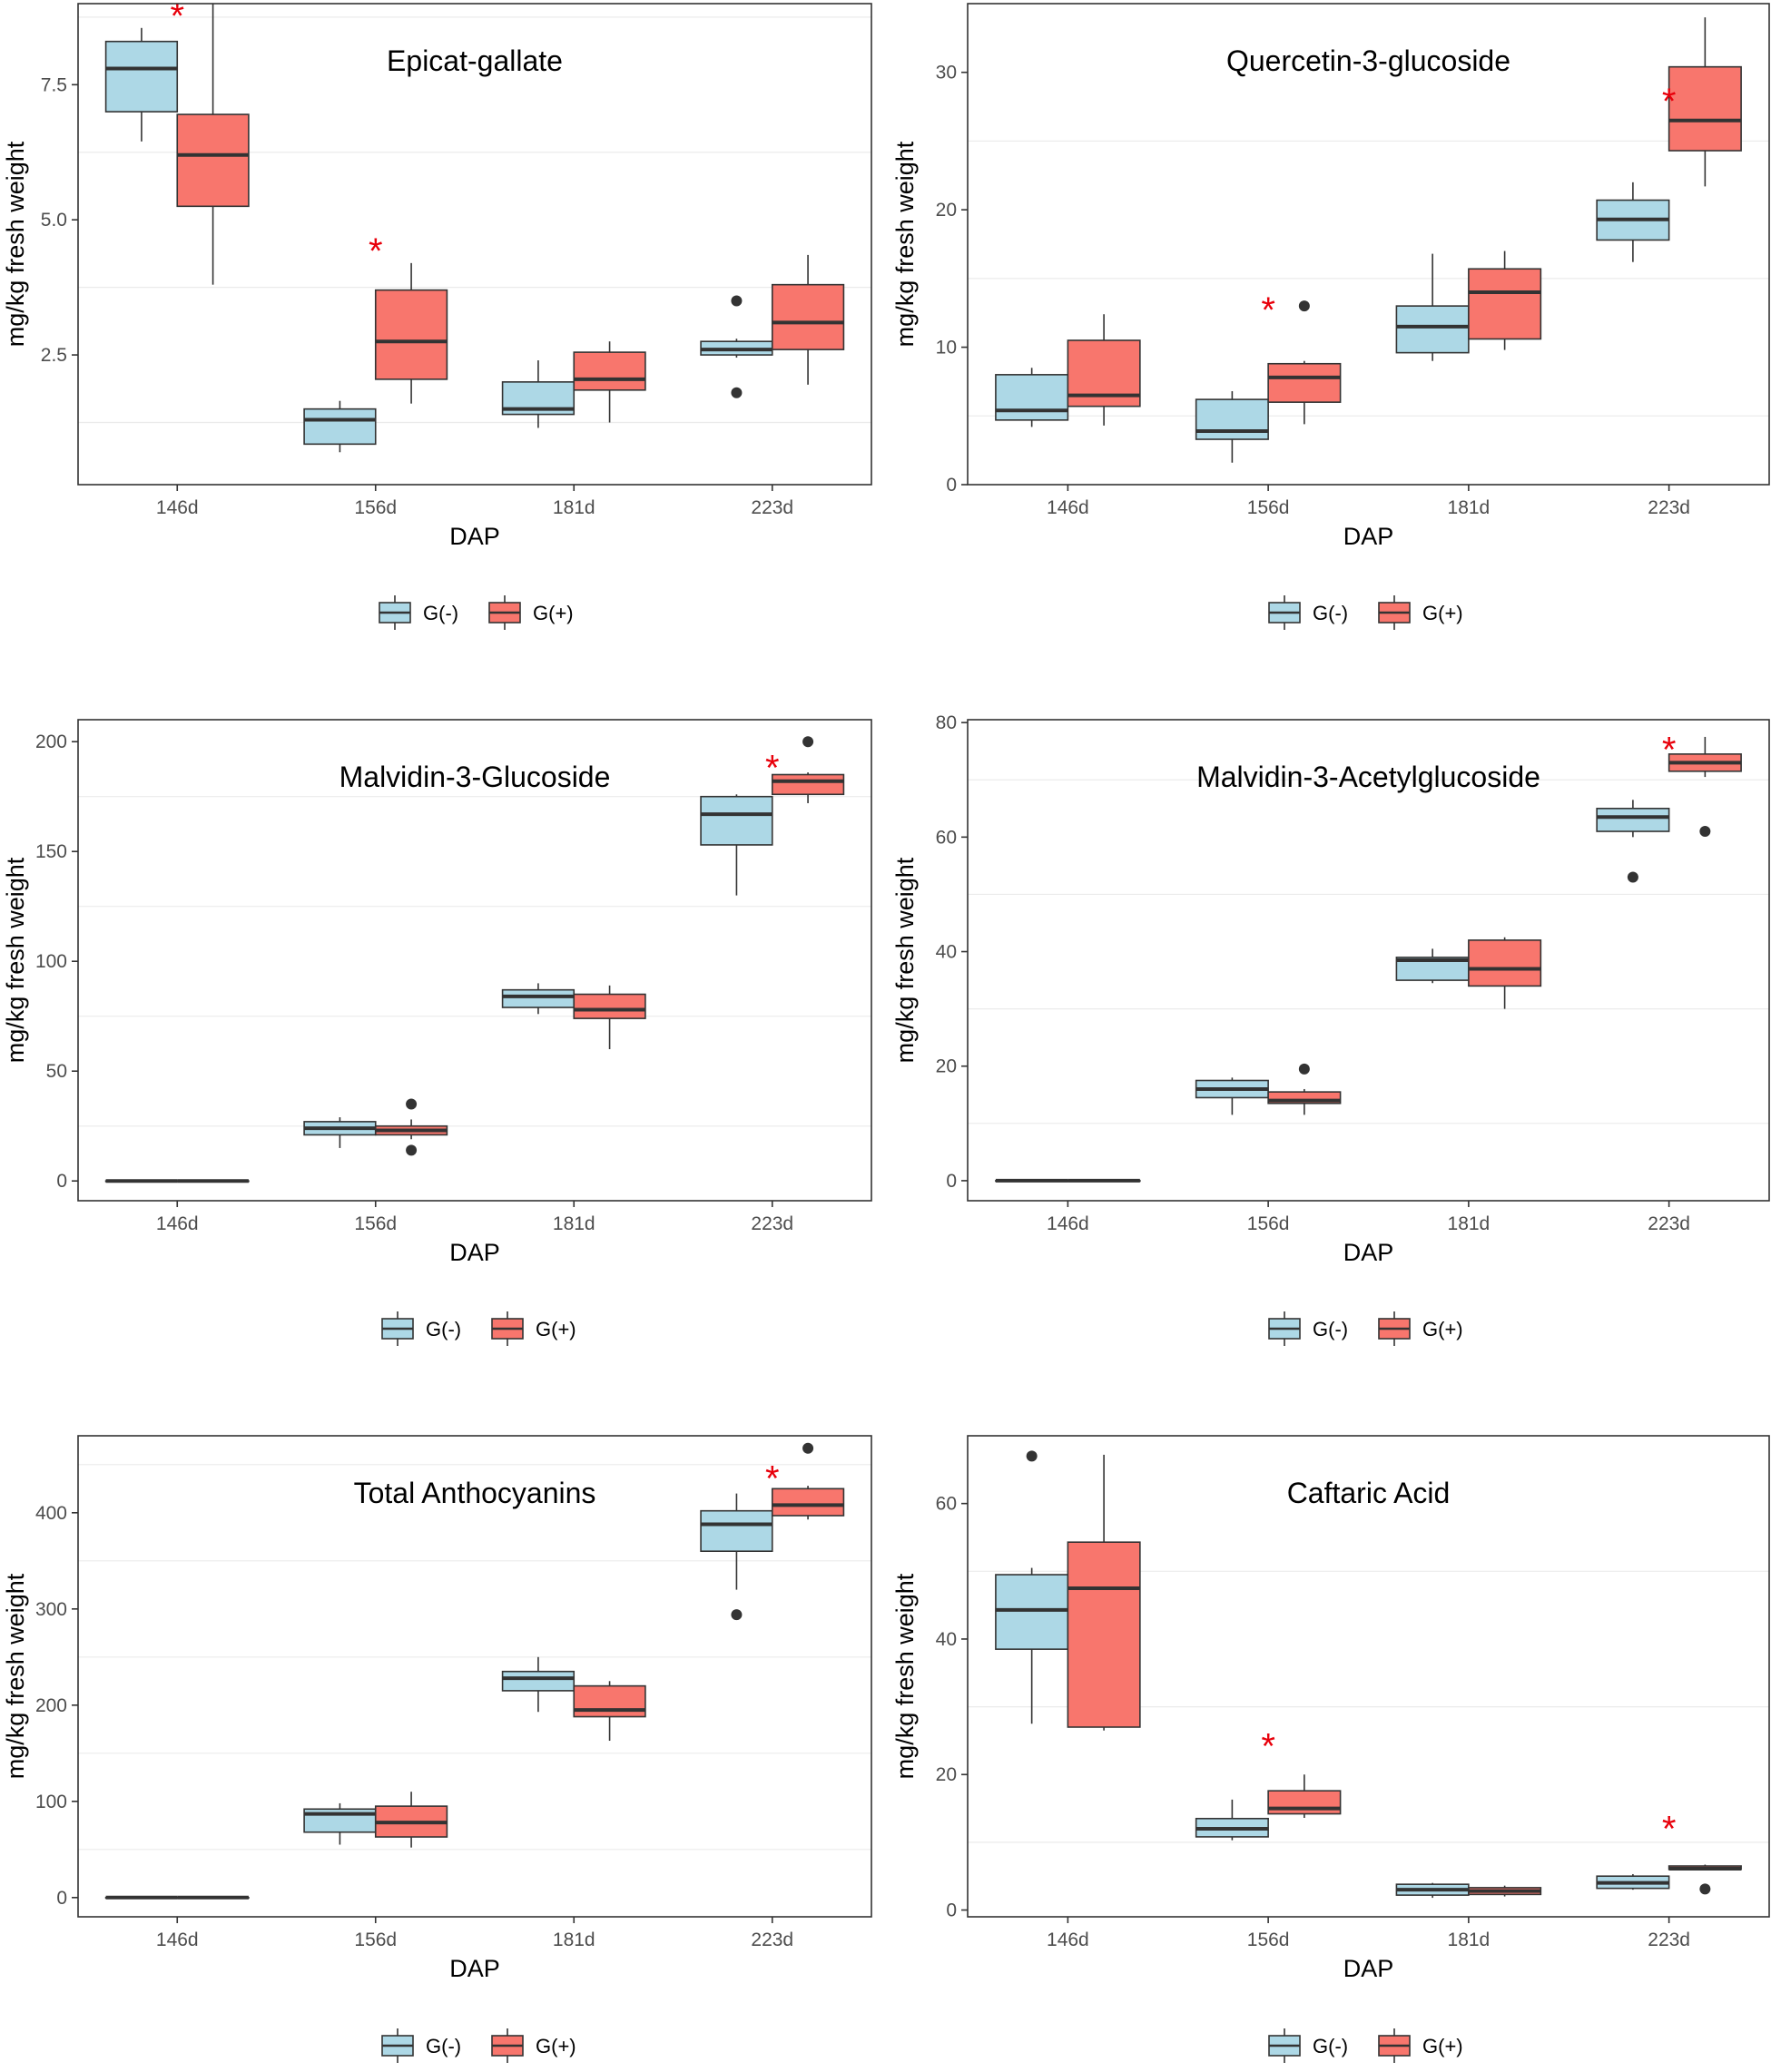 The width and height of the screenshot is (1771, 2072). What do you see at coordinates (54, 220) in the screenshot?
I see `y-tick-label: 5.0` at bounding box center [54, 220].